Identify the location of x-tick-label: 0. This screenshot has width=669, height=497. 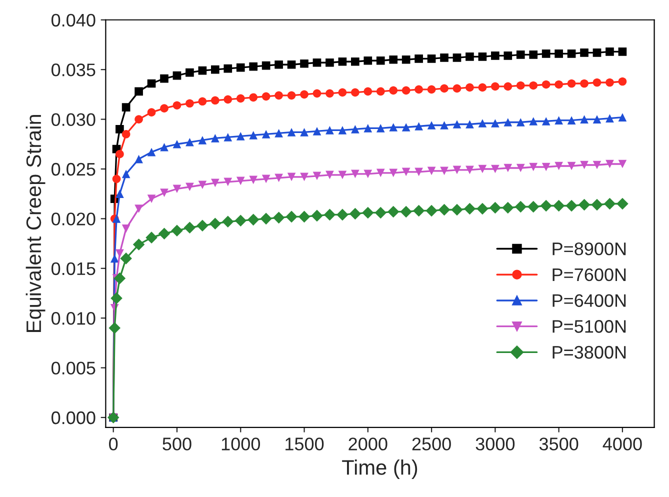
(113, 444).